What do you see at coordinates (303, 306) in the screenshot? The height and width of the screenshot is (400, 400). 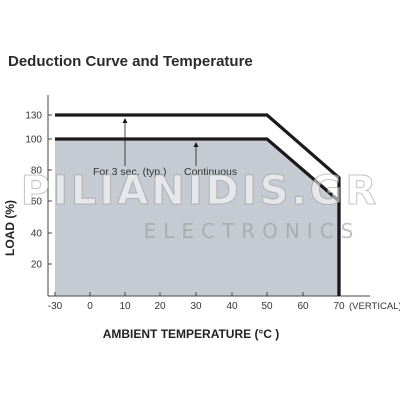 I see `x-tick-label: 60` at bounding box center [303, 306].